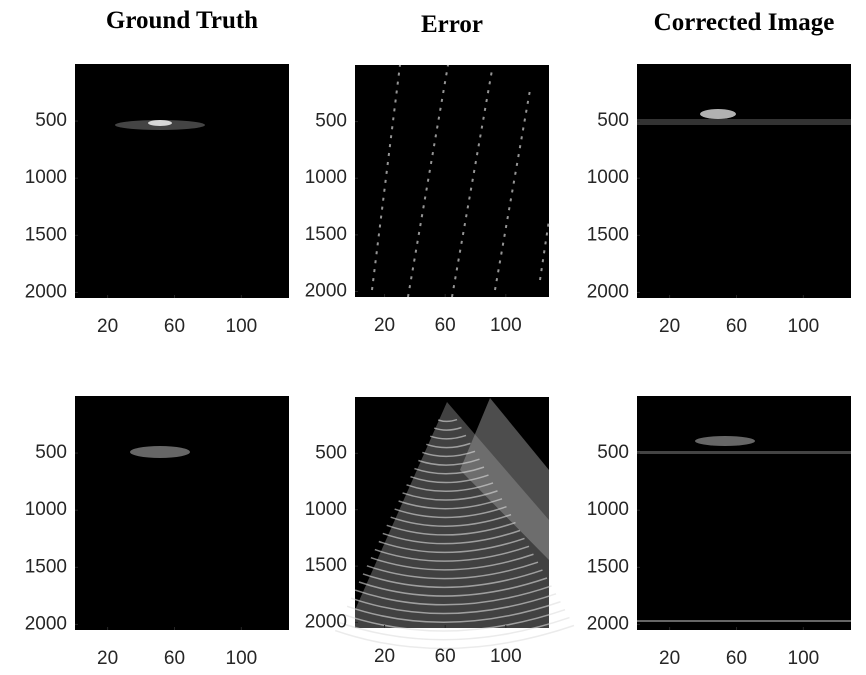 This screenshot has height=675, width=866. I want to click on panel: Error 20 60 100 500 1000 1500 2000, so click(427, 173).